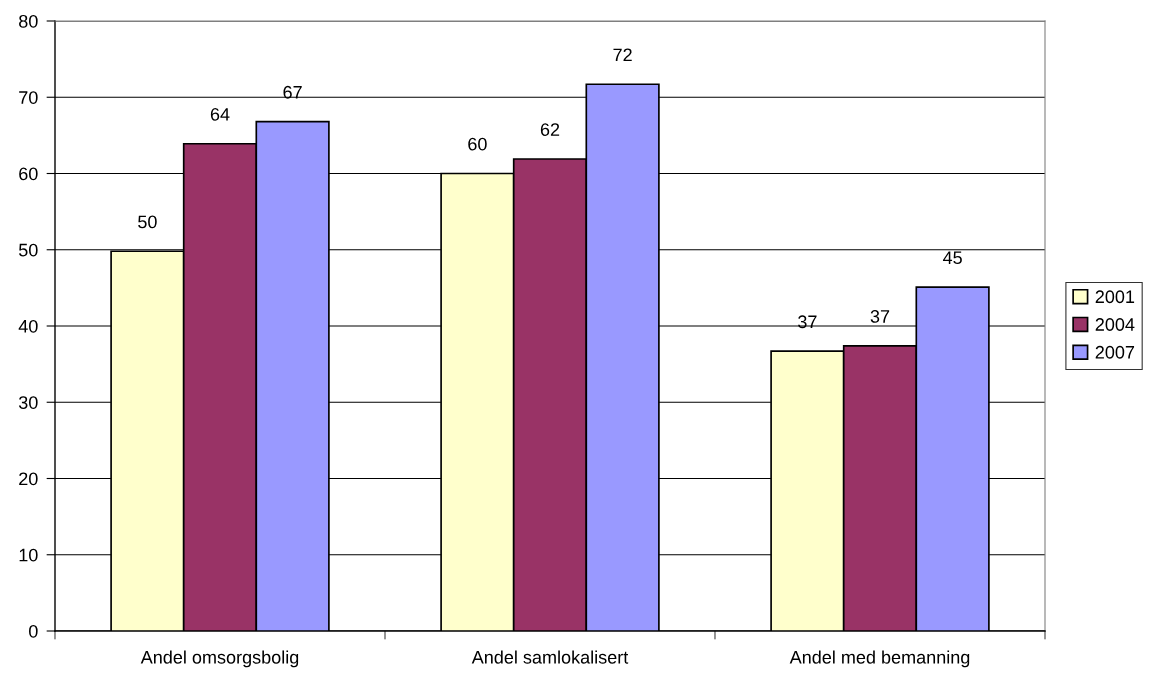 Image resolution: width=1166 pixels, height=677 pixels. What do you see at coordinates (28, 97) in the screenshot?
I see `y-tick-label: 70` at bounding box center [28, 97].